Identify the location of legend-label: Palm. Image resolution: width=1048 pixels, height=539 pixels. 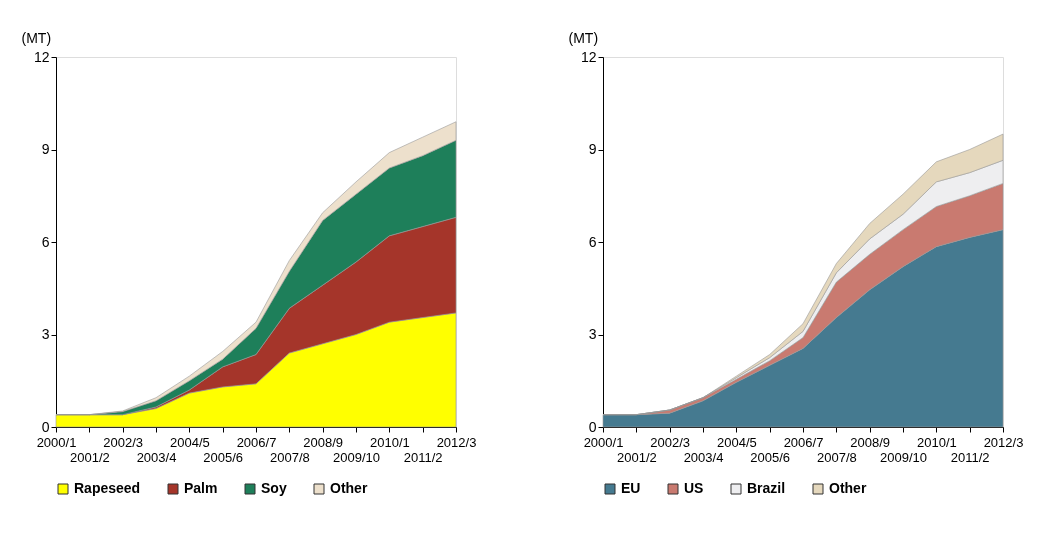
(201, 488).